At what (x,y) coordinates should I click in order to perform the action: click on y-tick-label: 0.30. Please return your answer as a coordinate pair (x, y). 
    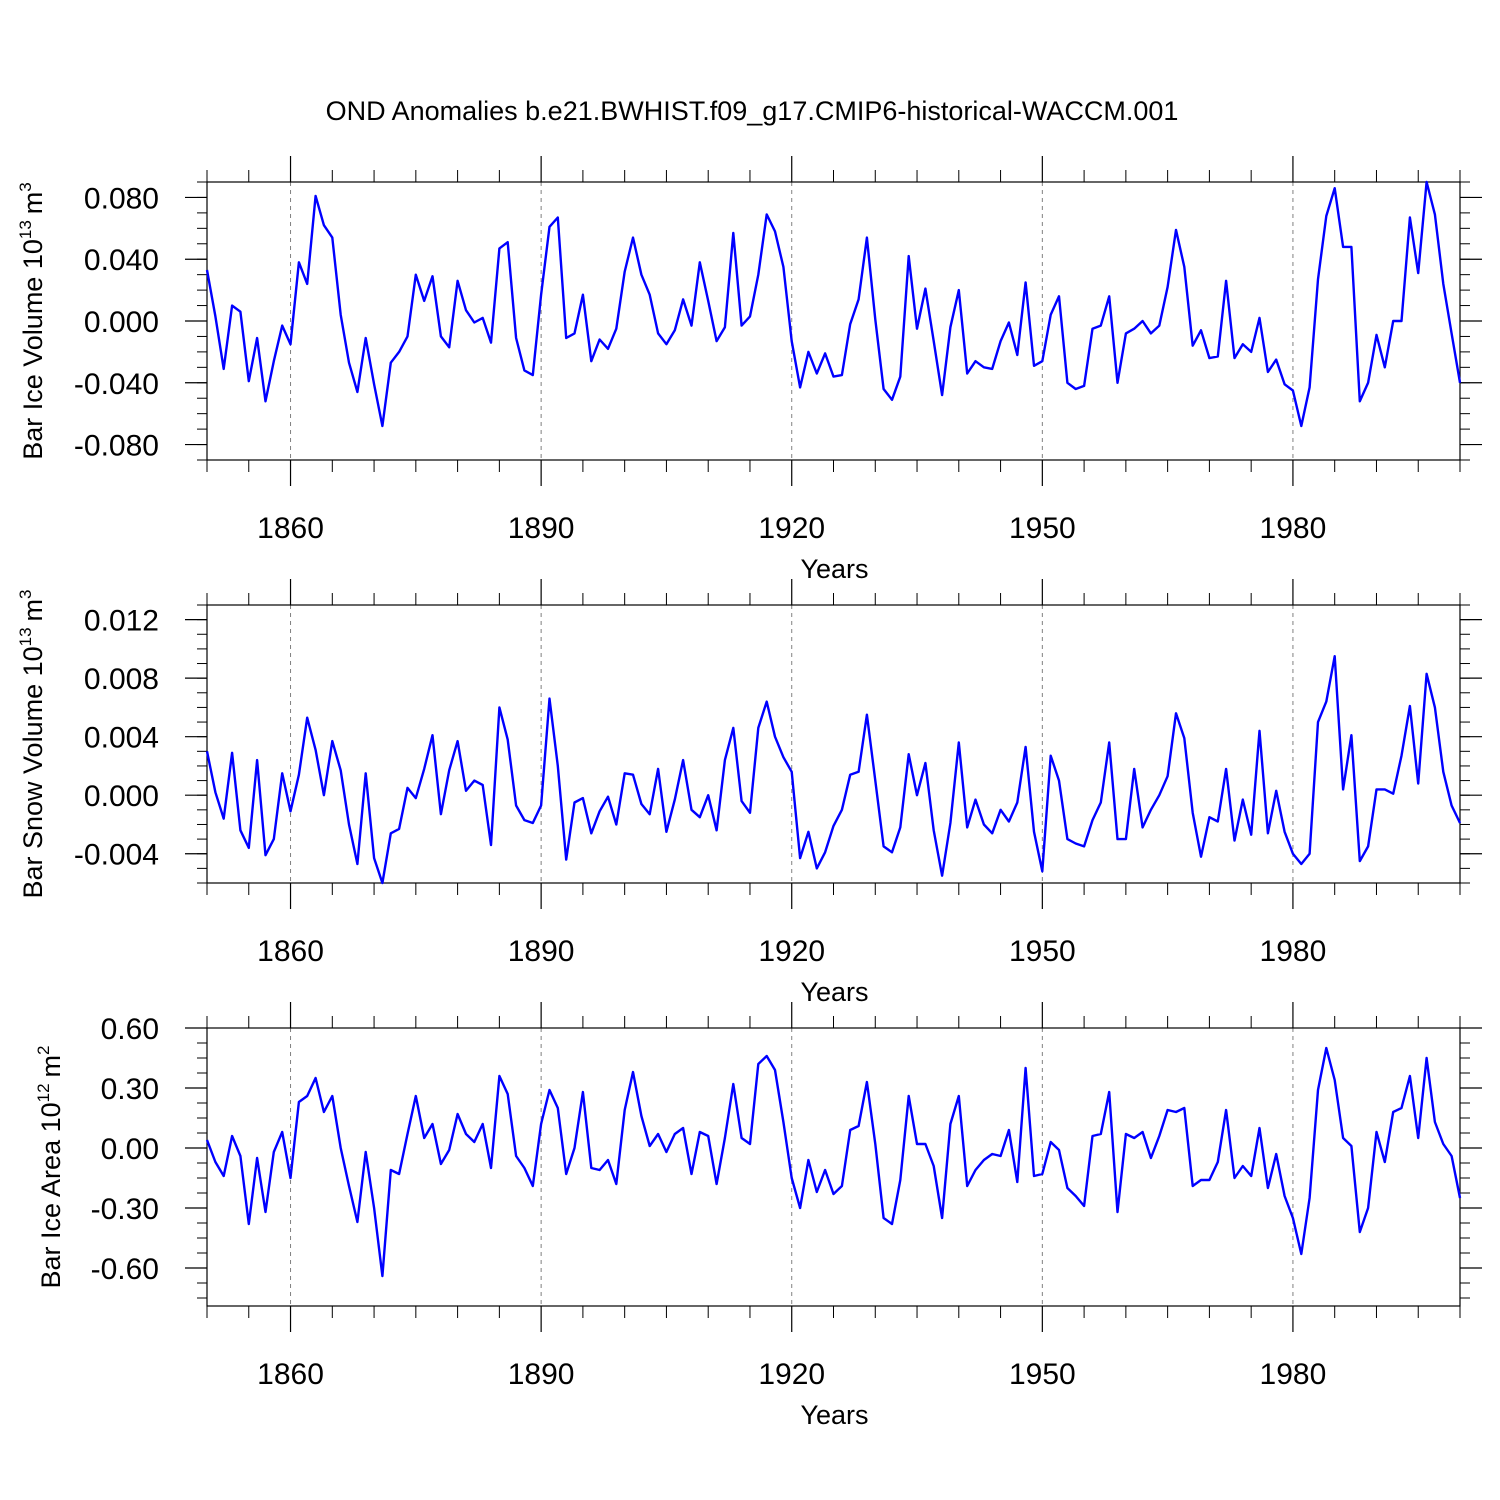
    Looking at the image, I should click on (130, 1089).